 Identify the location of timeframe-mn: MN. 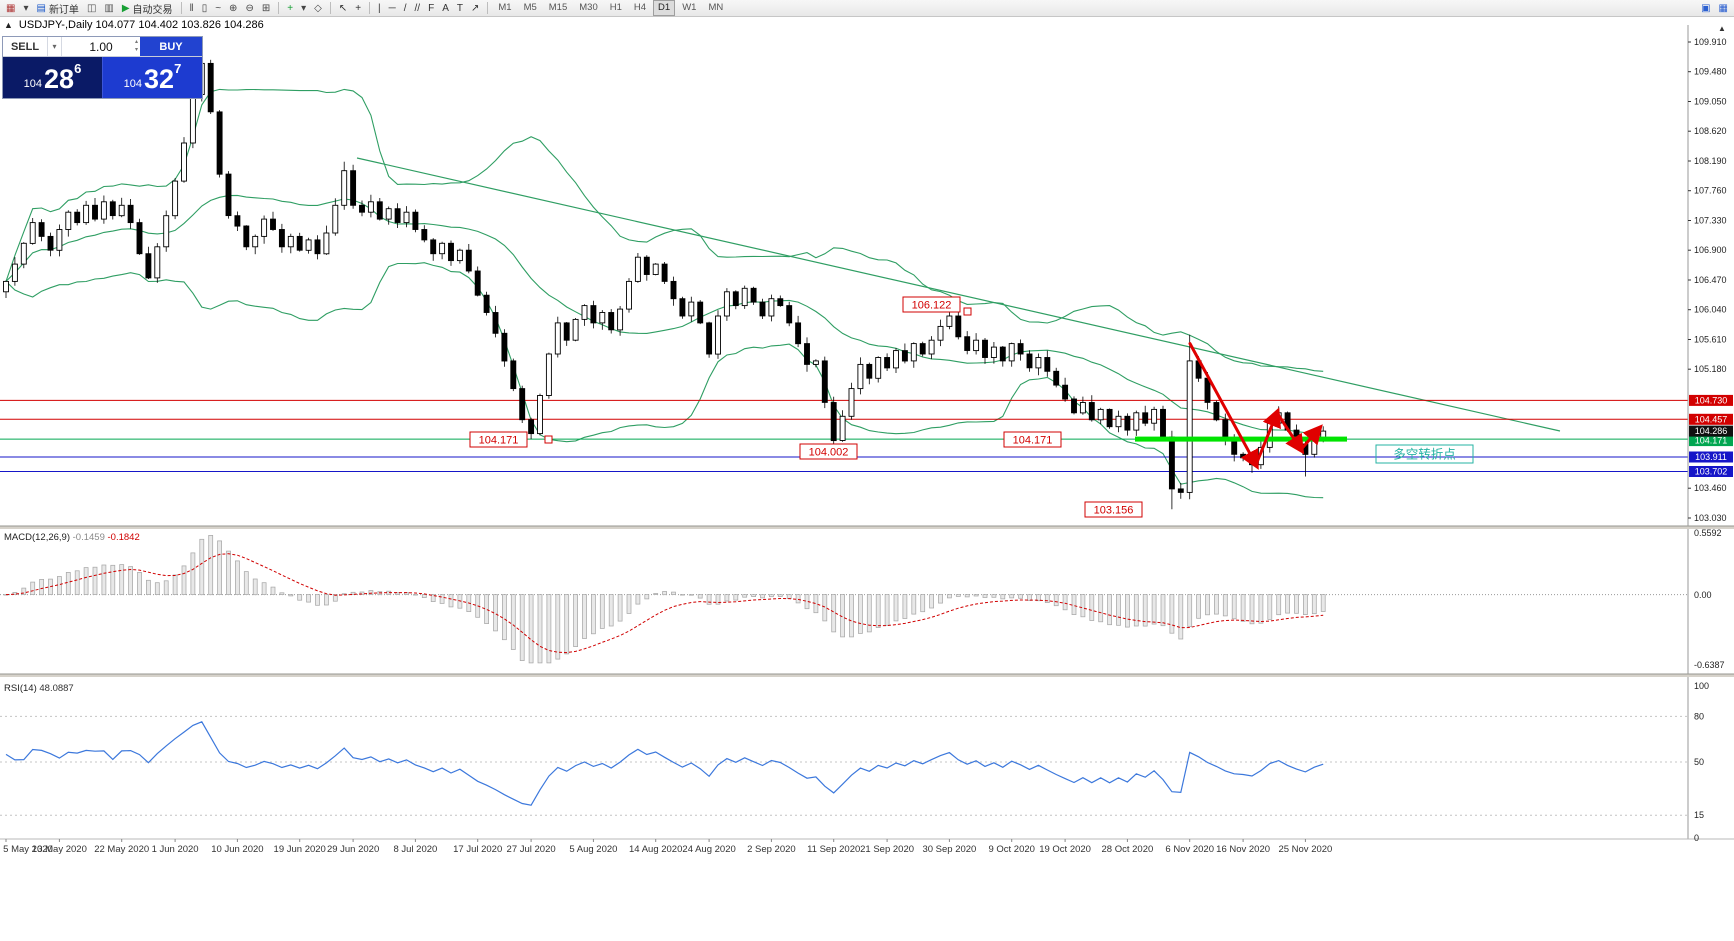
(716, 7).